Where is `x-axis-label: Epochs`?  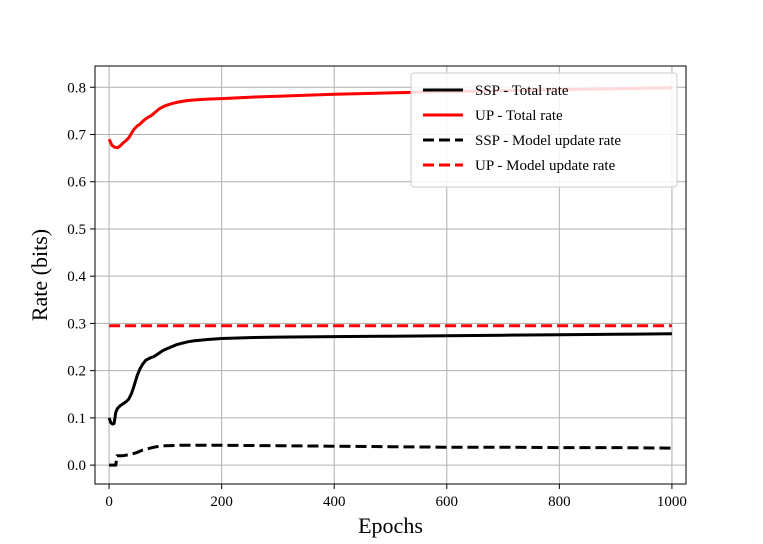
x-axis-label: Epochs is located at coordinates (390, 525).